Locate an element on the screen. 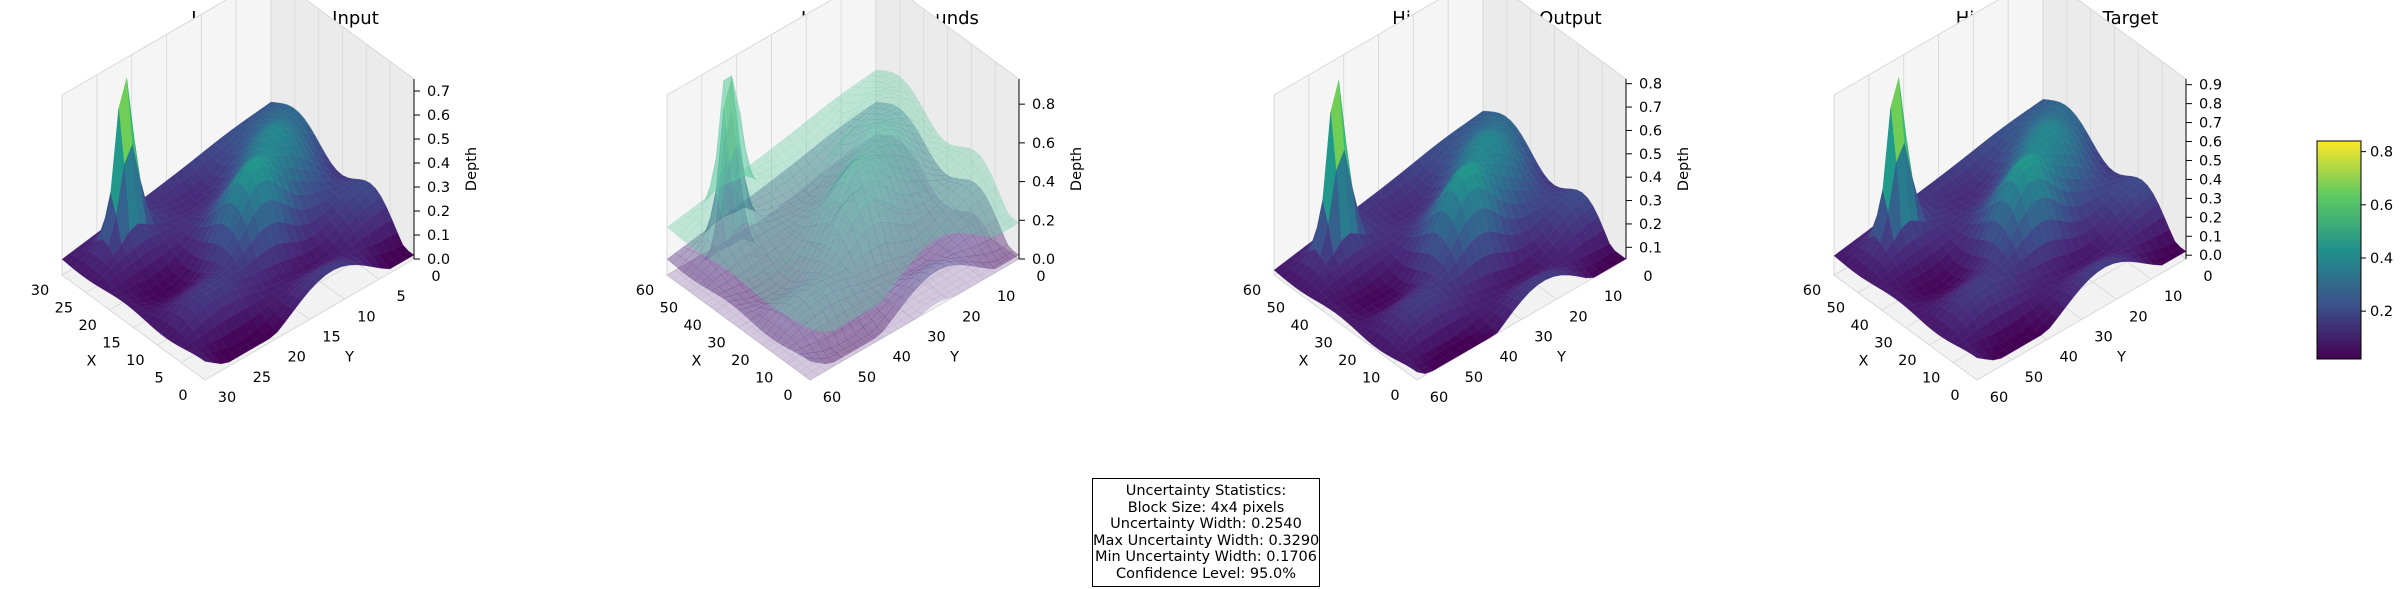 The height and width of the screenshot is (589, 2406). x-tick-label: 0 is located at coordinates (1394, 396).